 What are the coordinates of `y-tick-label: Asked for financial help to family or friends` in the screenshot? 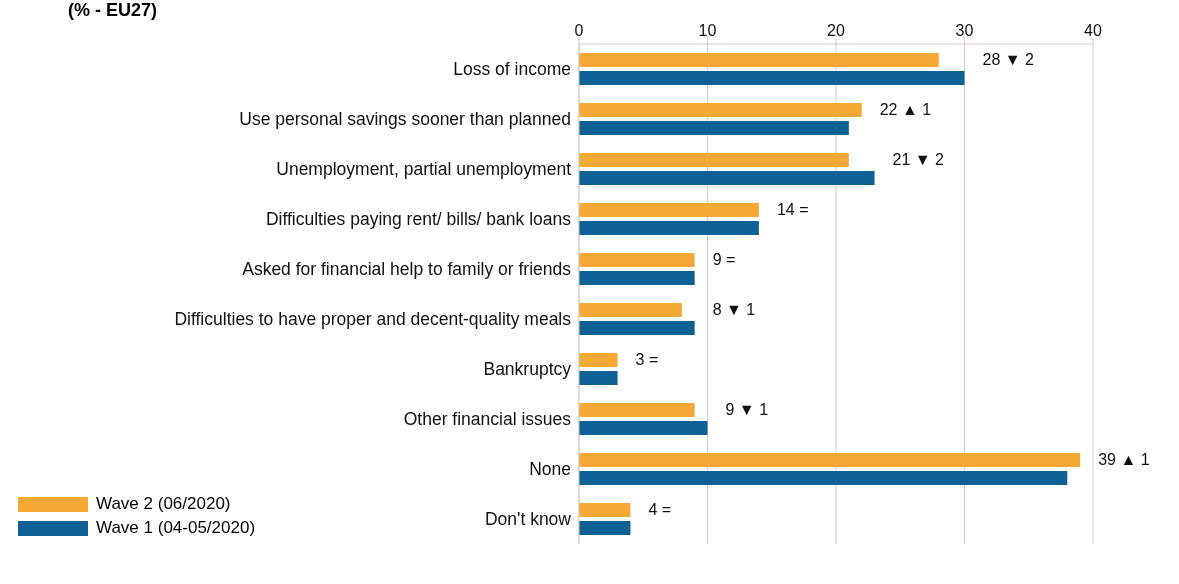 It's located at (407, 269).